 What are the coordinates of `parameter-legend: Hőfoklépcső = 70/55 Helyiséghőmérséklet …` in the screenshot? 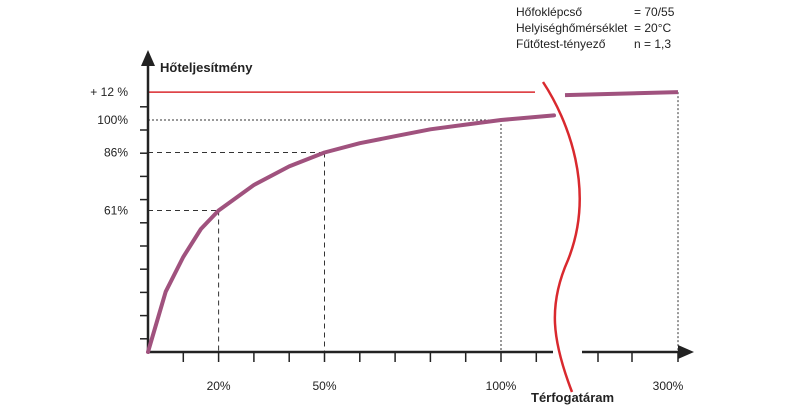 It's located at (595, 28).